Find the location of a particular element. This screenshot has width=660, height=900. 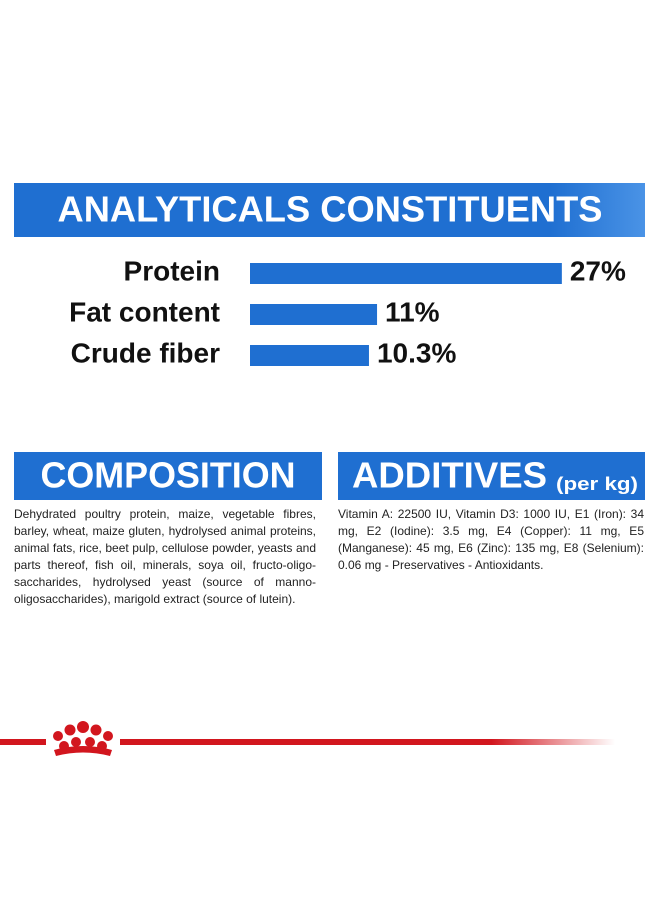

category-label: Protein is located at coordinates (172, 270).